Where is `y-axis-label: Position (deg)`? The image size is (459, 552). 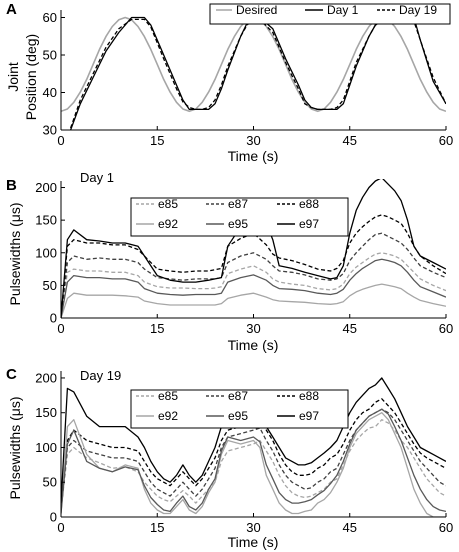
y-axis-label: Position (deg) is located at coordinates (31, 77).